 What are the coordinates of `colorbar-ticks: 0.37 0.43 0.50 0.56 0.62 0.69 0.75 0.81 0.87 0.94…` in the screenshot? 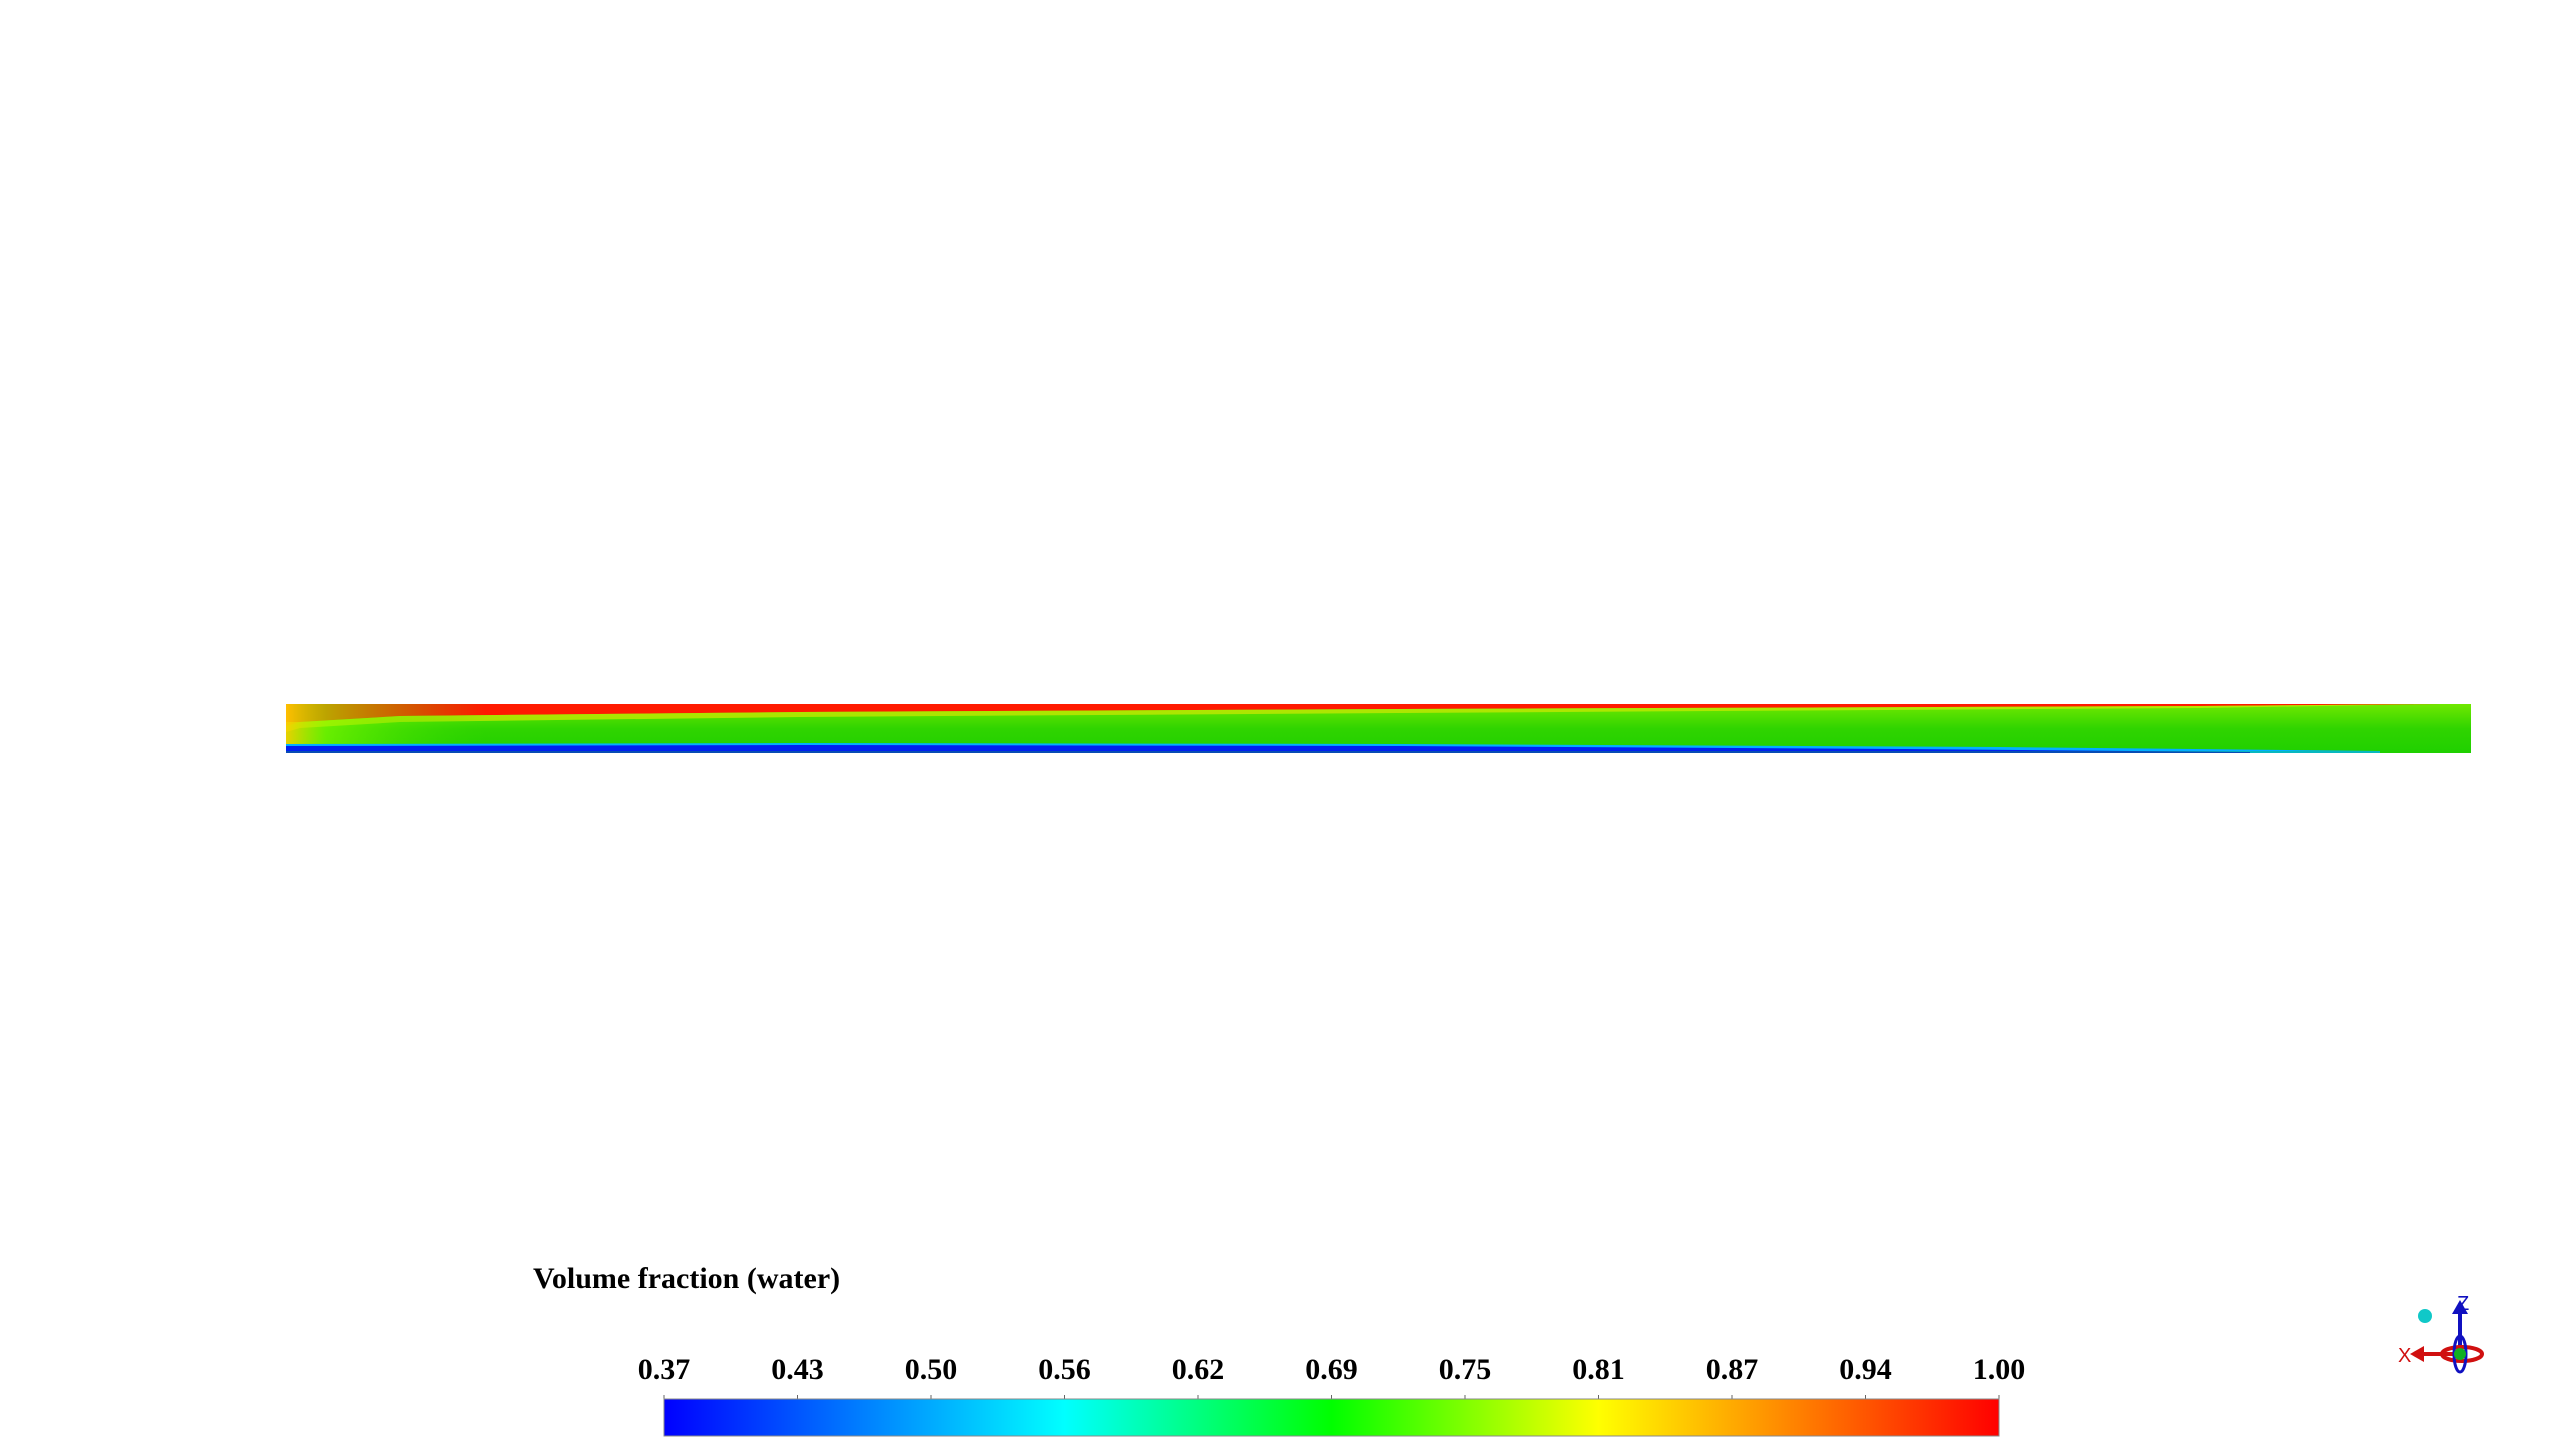 It's located at (1332, 1379).